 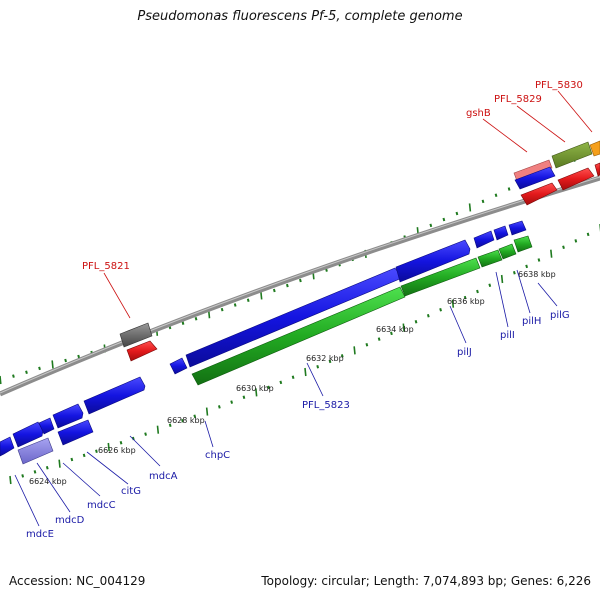 I want to click on gene-label-citG: citG, so click(x=131, y=491).